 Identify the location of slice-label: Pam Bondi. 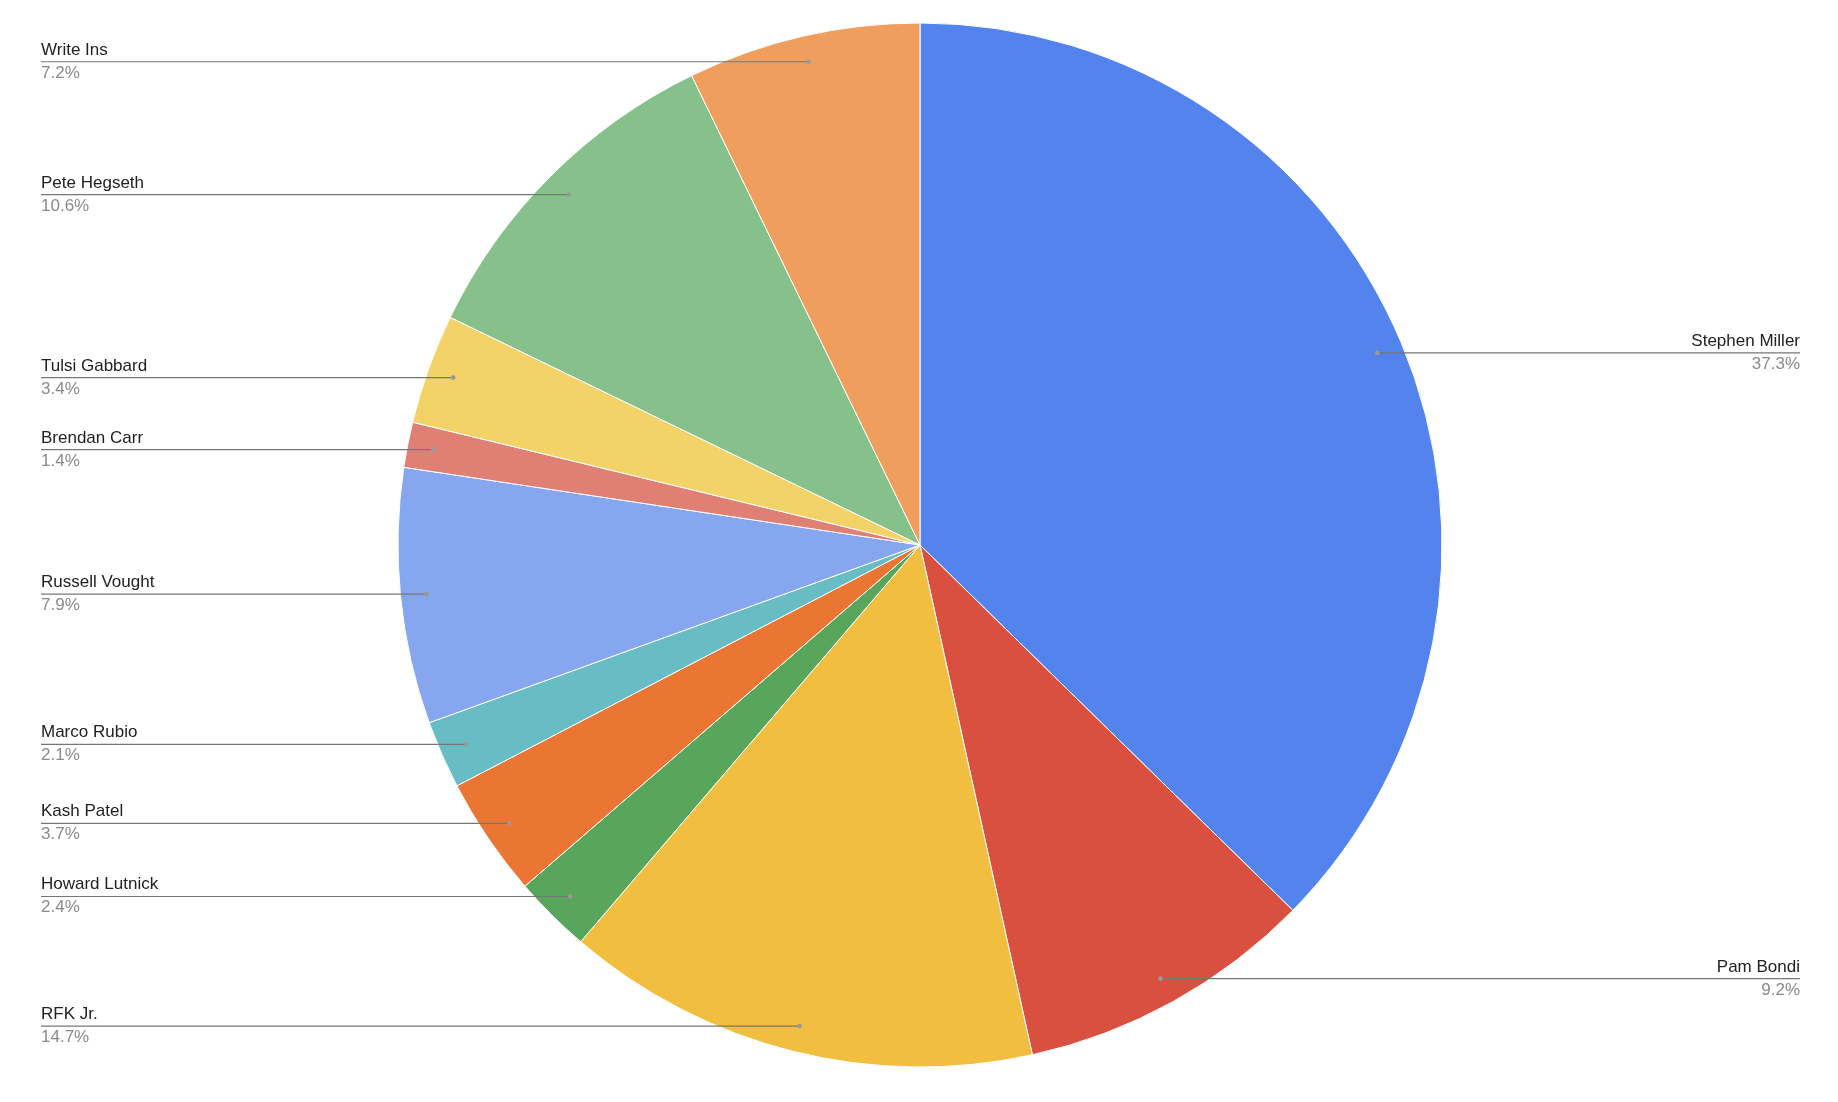
(1758, 966).